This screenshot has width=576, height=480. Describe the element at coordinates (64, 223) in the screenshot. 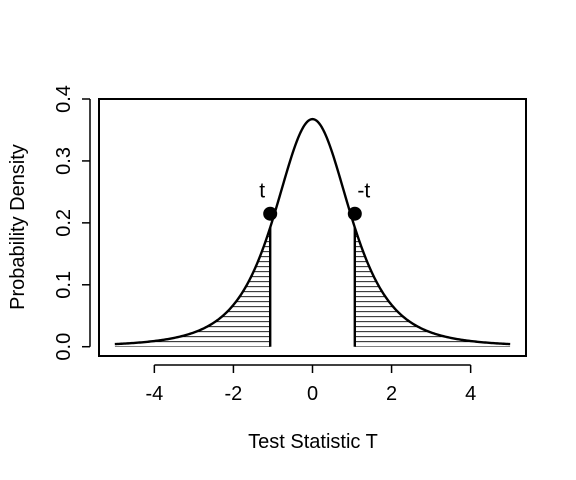

I see `y-tick-label: 0.2` at that location.